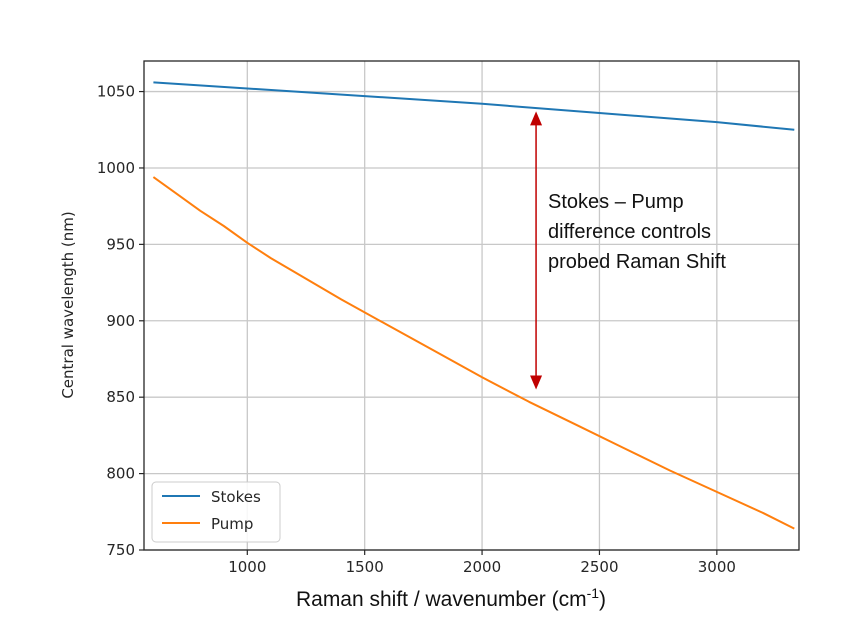 This screenshot has height=641, width=864. What do you see at coordinates (120, 397) in the screenshot?
I see `y-tick-label: 850` at bounding box center [120, 397].